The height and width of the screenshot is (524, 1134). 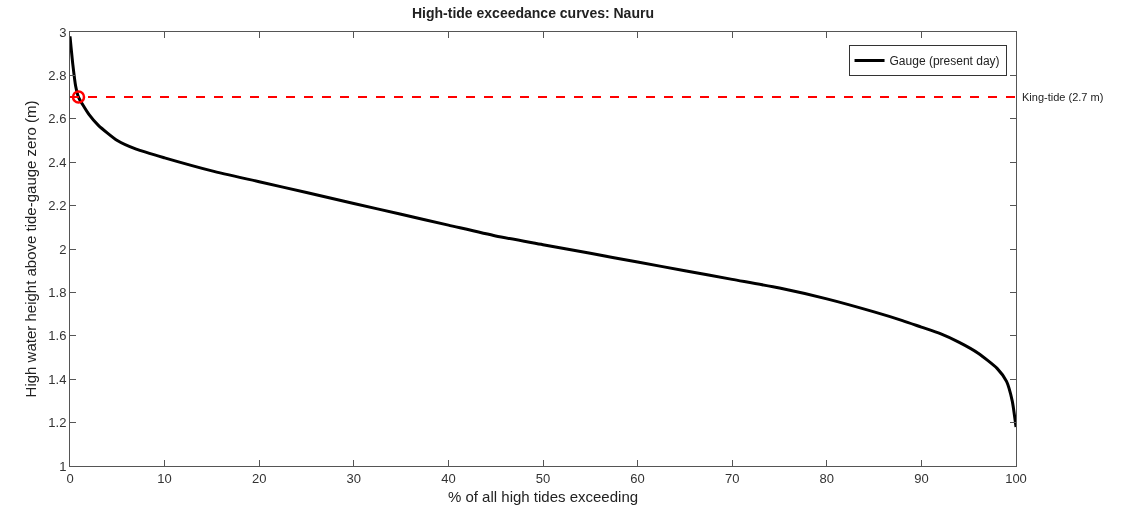 I want to click on x-tick-label: 50, so click(x=543, y=478).